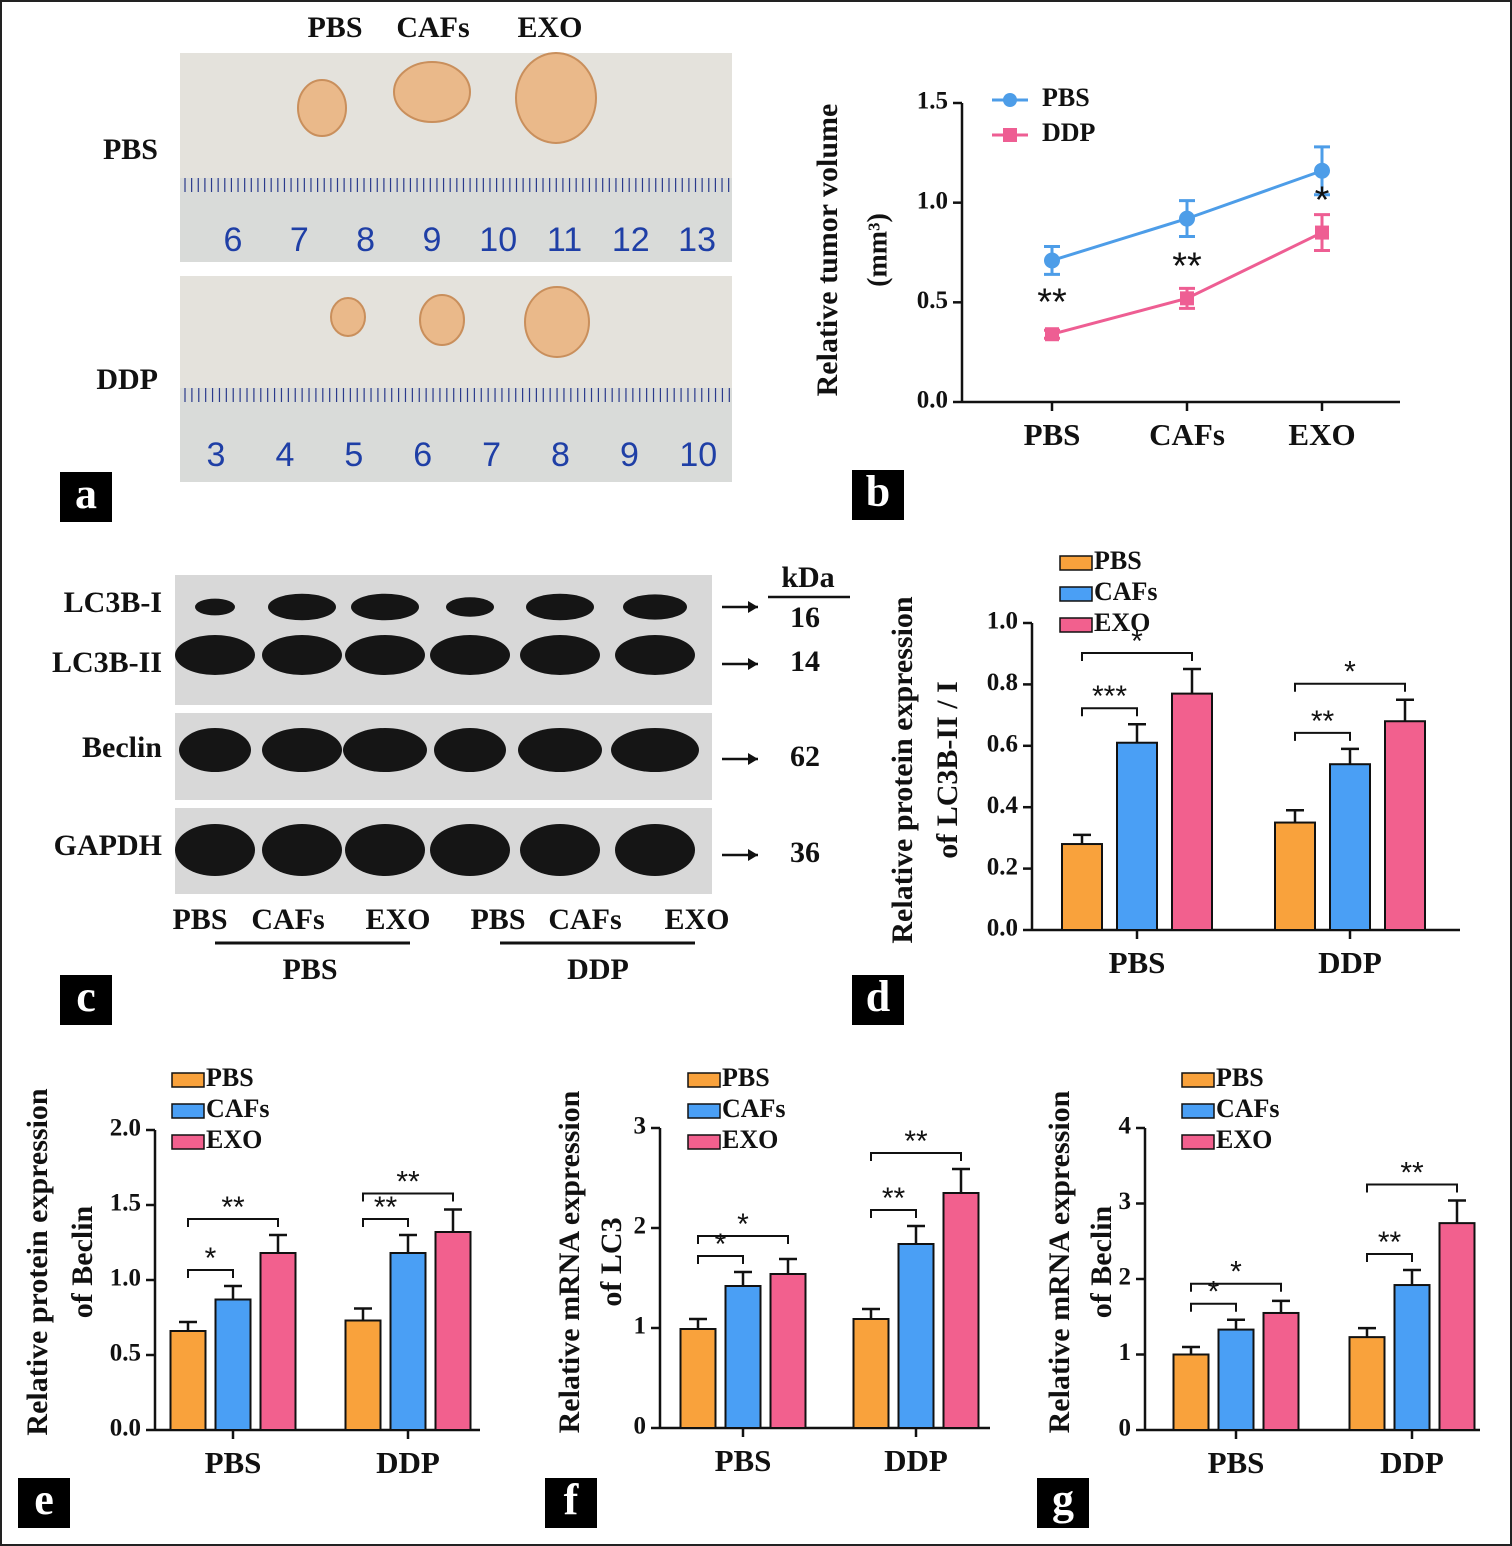  Describe the element at coordinates (827, 250) in the screenshot. I see `y-axis-label: Relative tumor volume` at that location.